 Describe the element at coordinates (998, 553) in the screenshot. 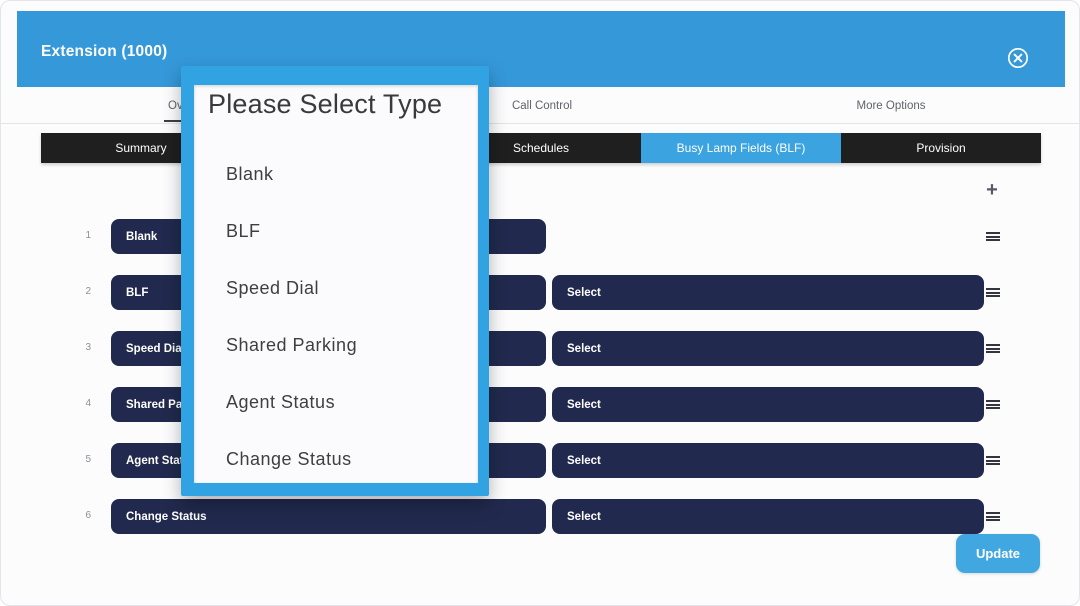

I see `update-button: Update` at that location.